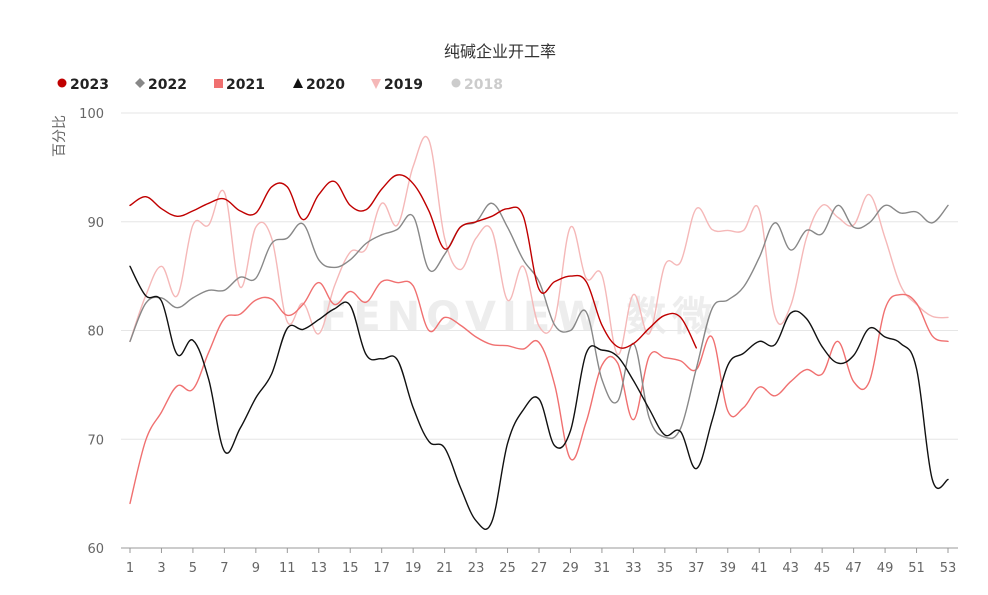 This screenshot has width=988, height=595. What do you see at coordinates (161, 568) in the screenshot?
I see `x-tick-label: 3` at bounding box center [161, 568].